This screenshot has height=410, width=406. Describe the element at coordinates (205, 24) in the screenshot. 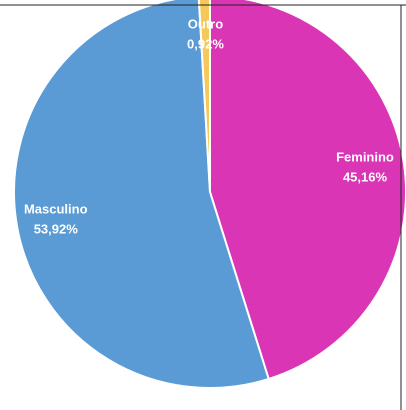

I see `slice-label: Outro` at that location.